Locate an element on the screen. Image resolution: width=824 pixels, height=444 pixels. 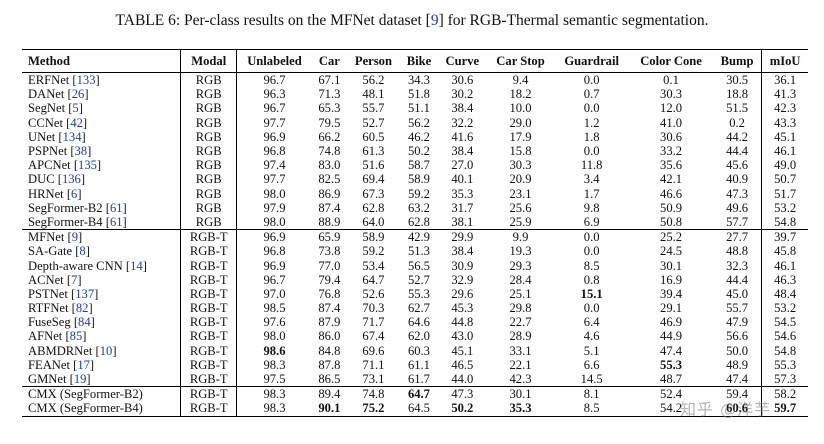
method-cell: SegNet [5] is located at coordinates (102, 108).